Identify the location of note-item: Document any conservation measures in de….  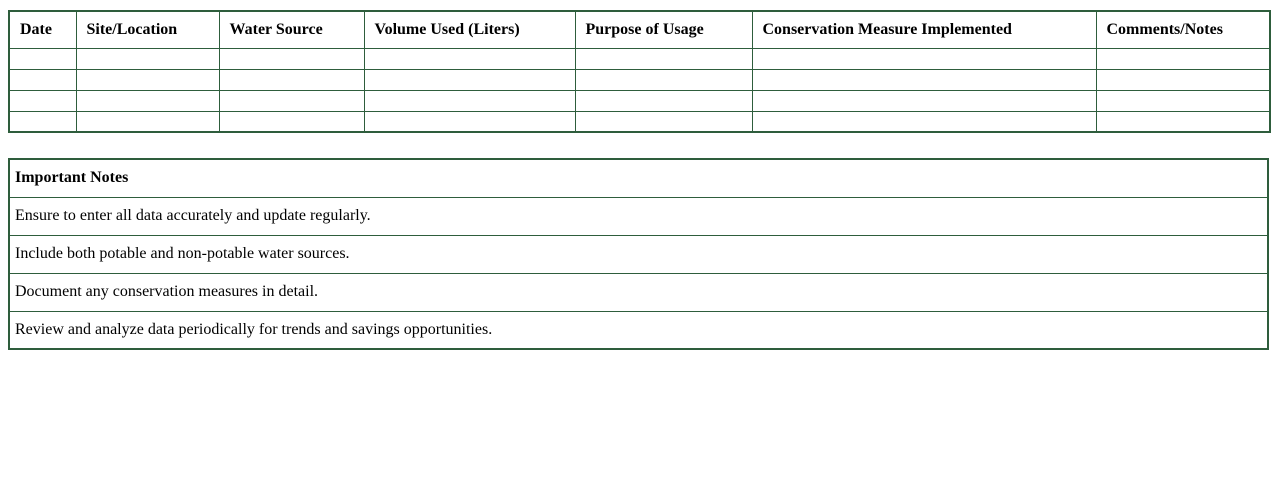
(638, 292).